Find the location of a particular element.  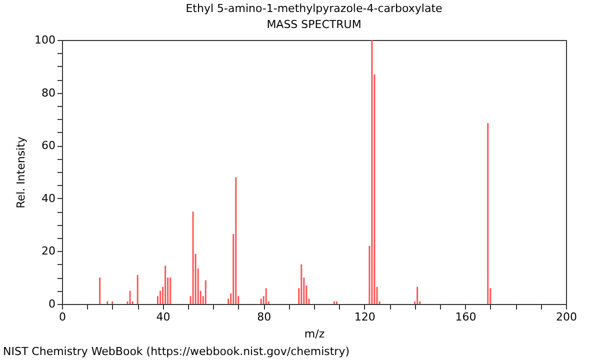

x-tick-label: 0 is located at coordinates (62, 317).